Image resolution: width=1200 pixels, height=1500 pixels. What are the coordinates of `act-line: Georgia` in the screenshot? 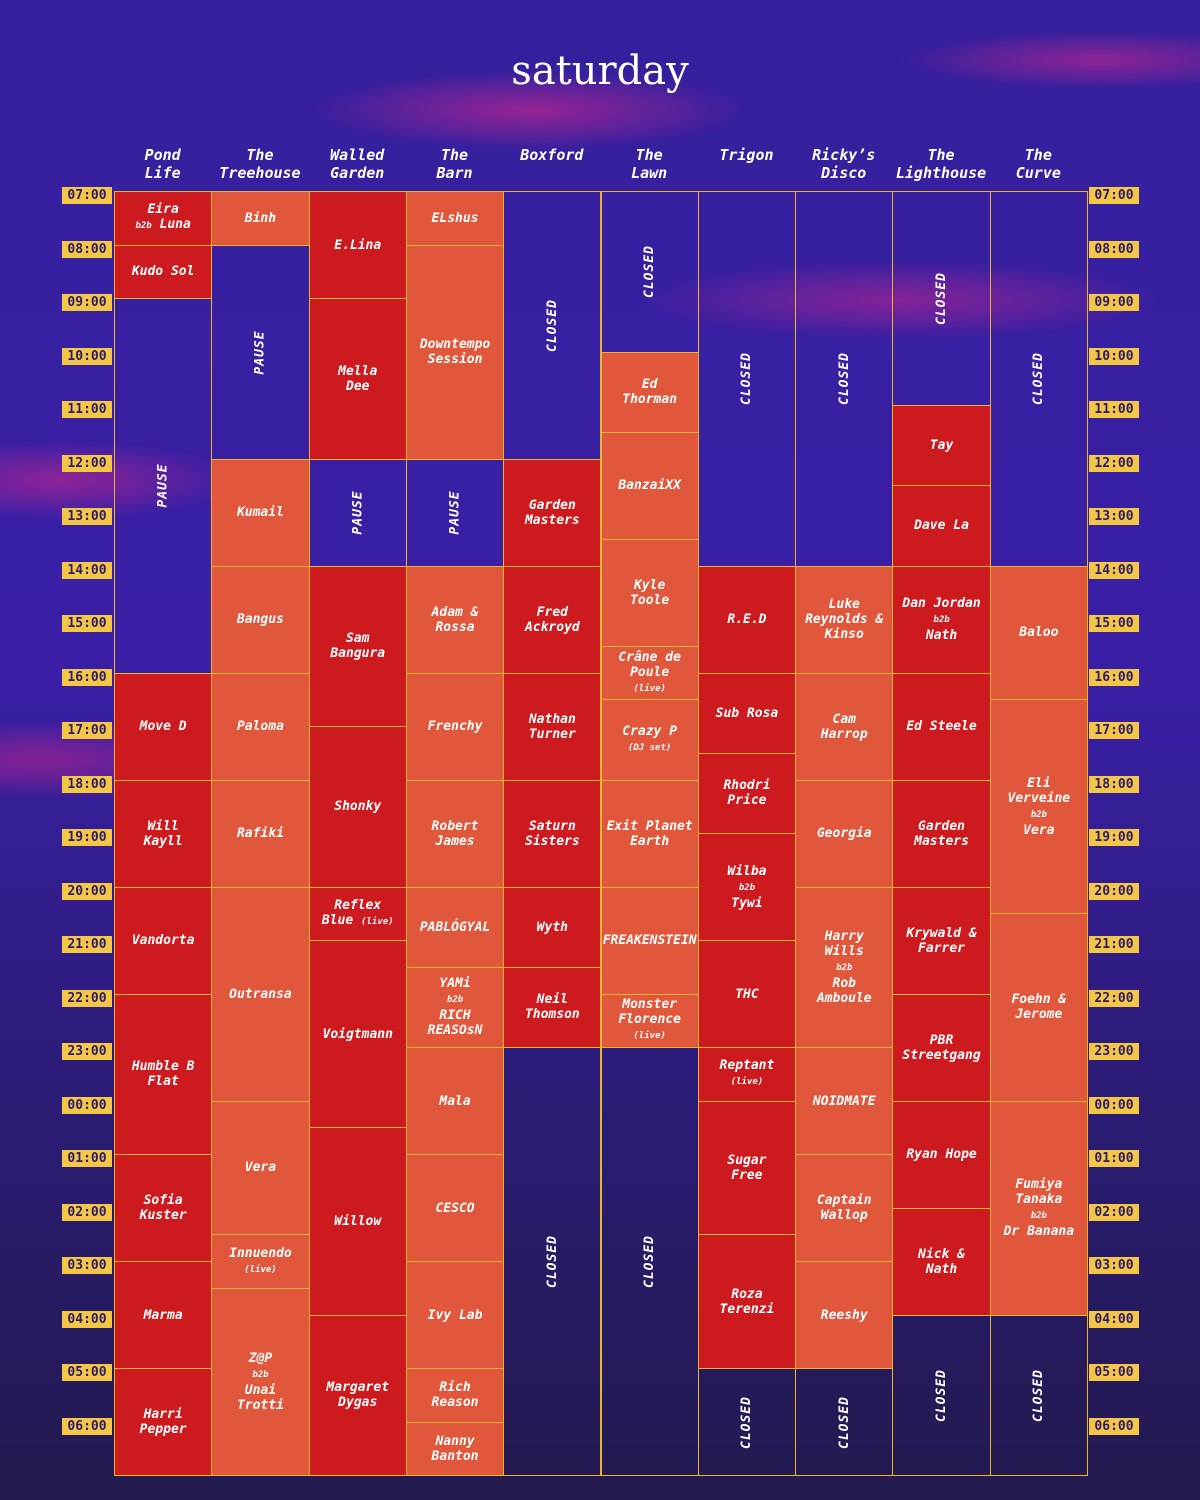 It's located at (844, 833).